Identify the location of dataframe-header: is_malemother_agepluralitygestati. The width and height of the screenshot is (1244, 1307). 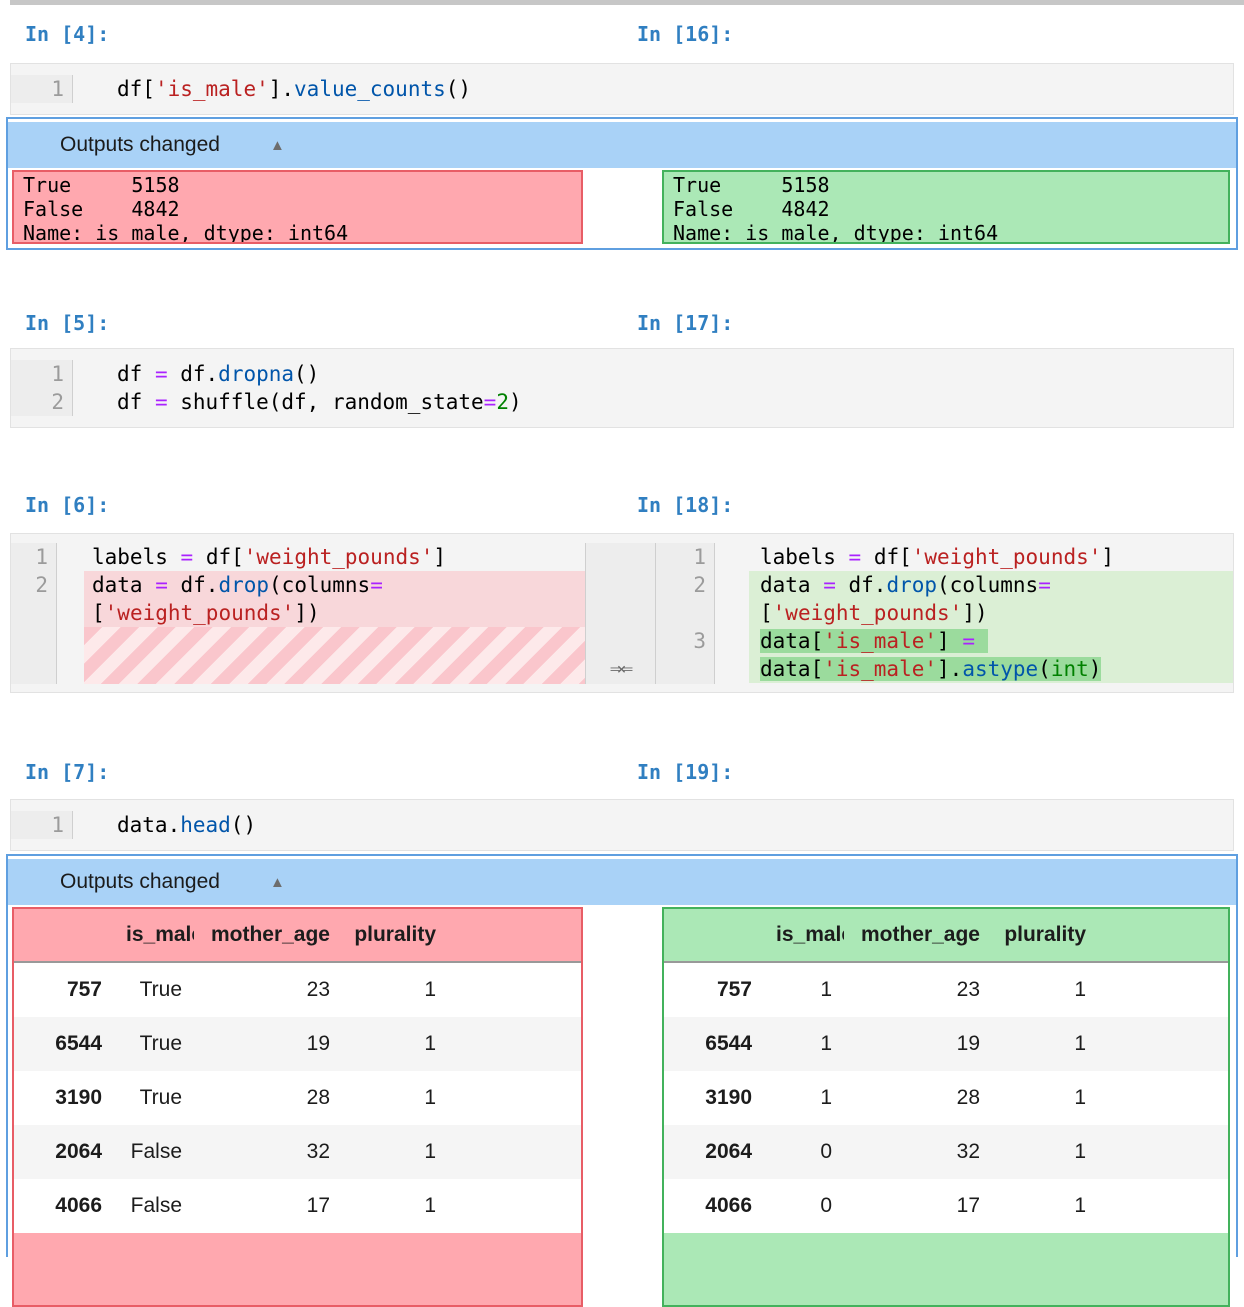
(297, 936).